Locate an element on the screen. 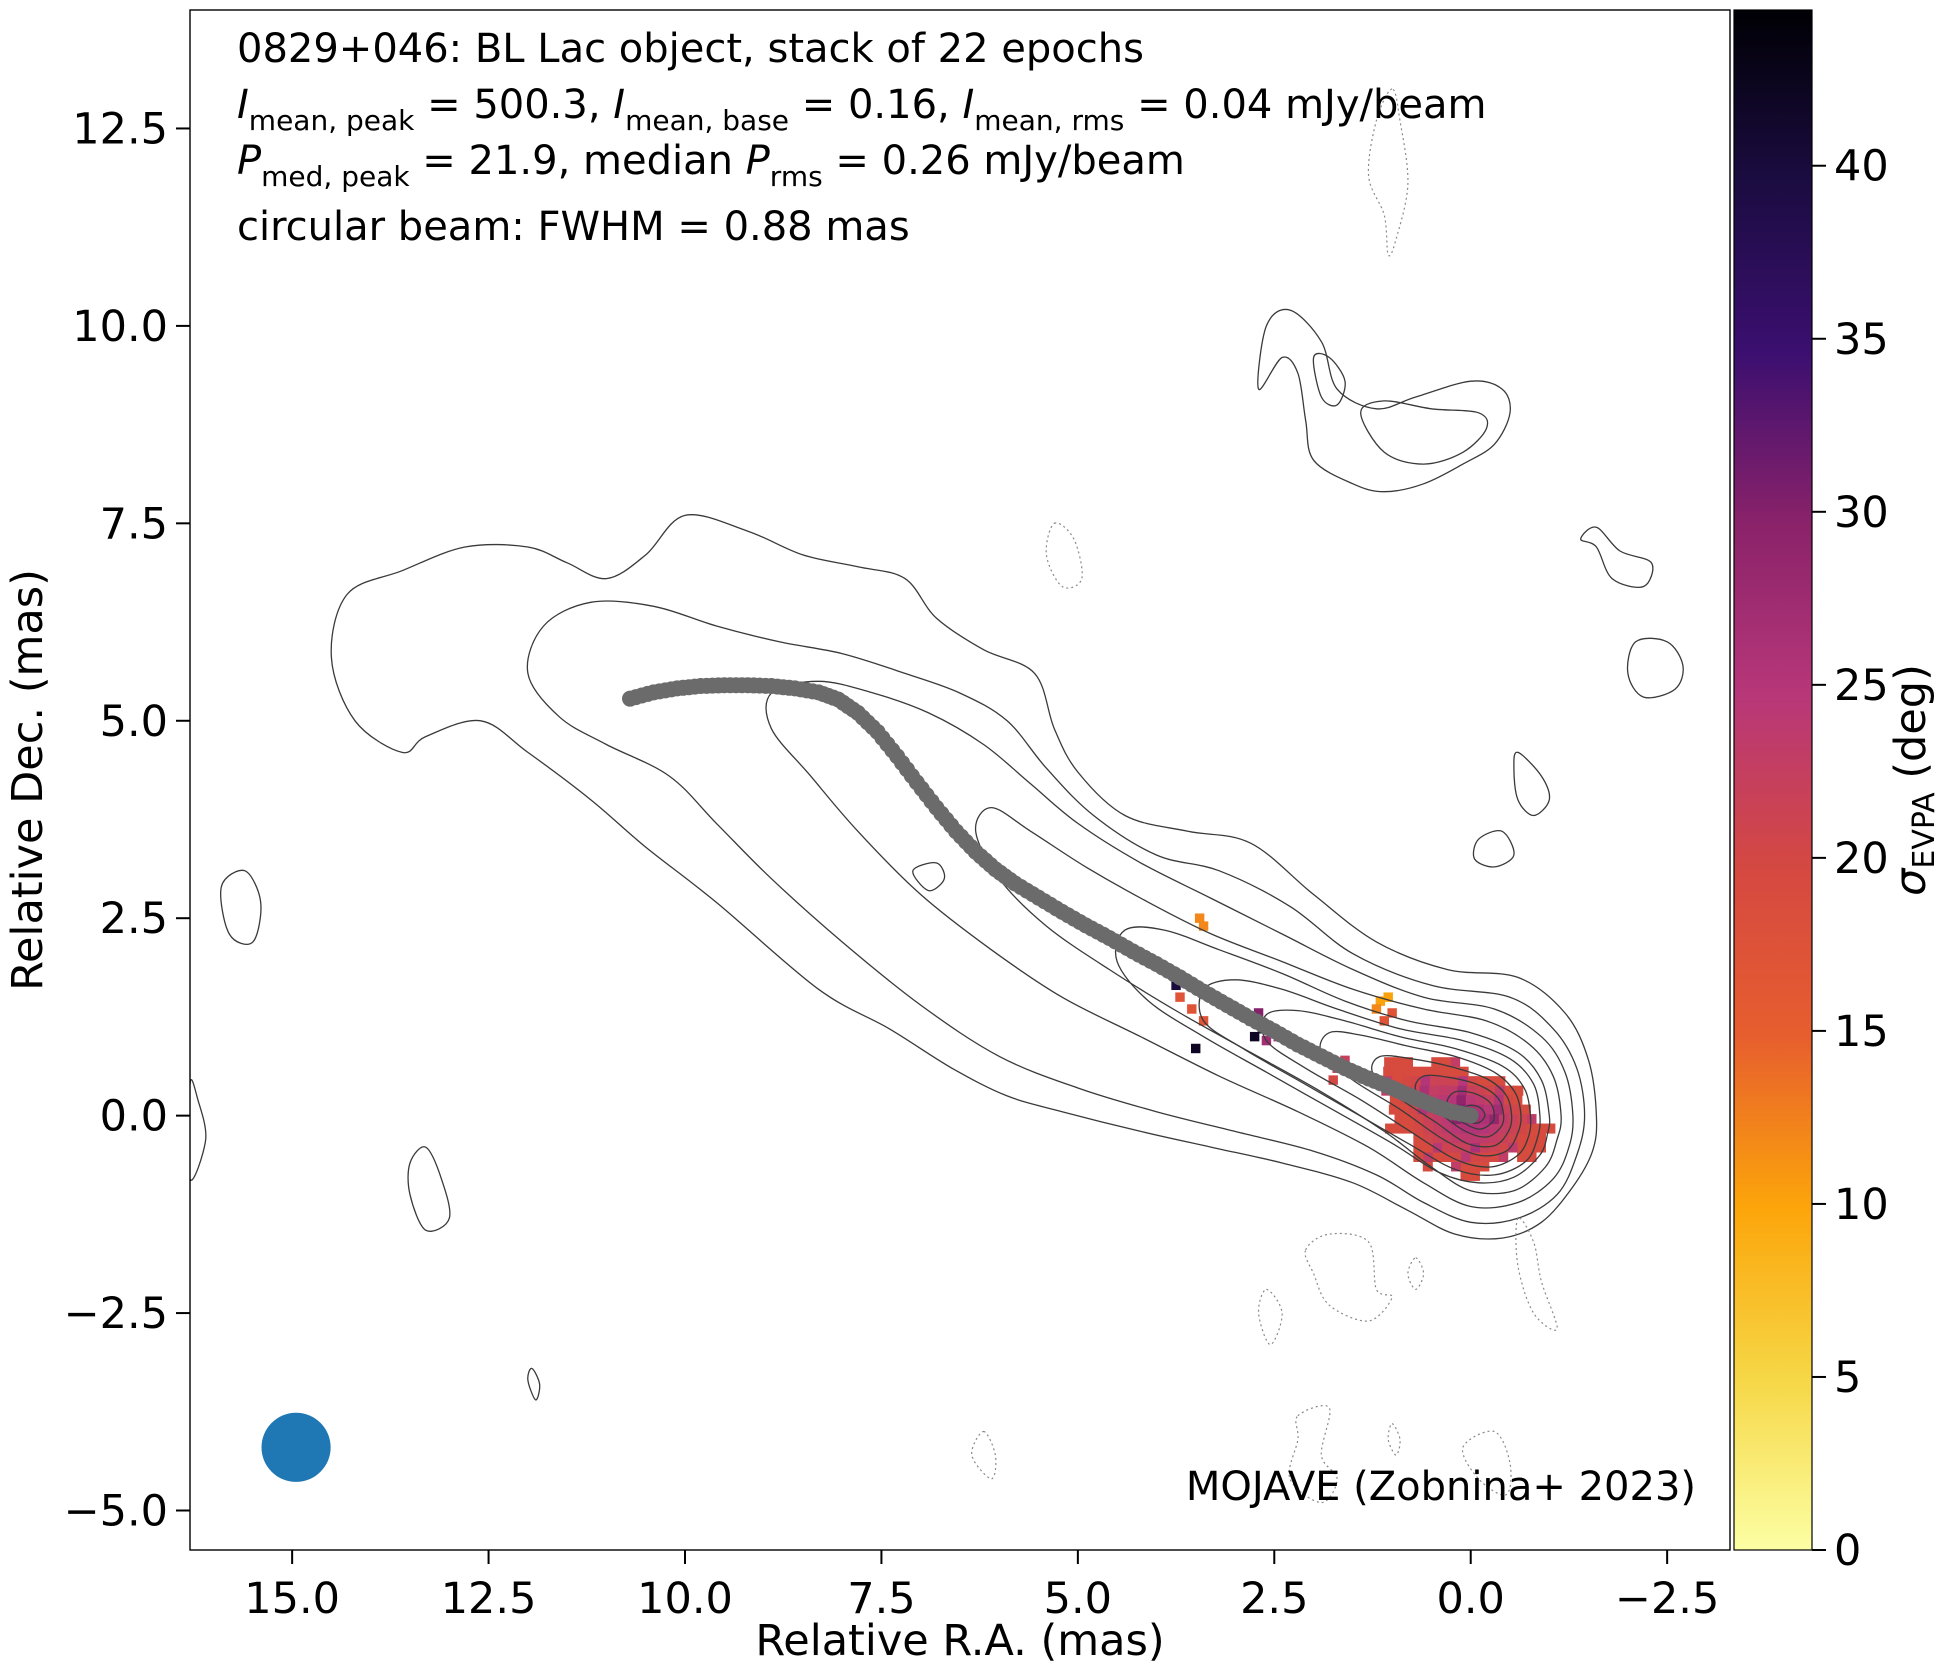 Image resolution: width=1949 pixels, height=1674 pixels. x-axis-label: Relative R.A. (mas) is located at coordinates (959, 1641).